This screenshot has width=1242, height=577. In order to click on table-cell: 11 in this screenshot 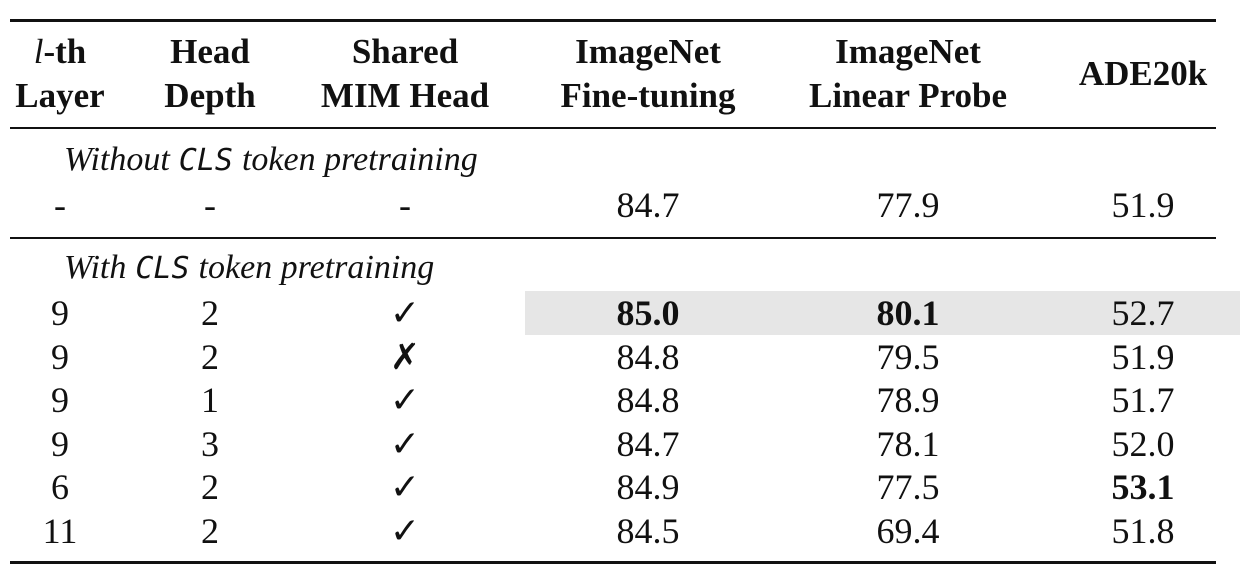, I will do `click(60, 530)`.